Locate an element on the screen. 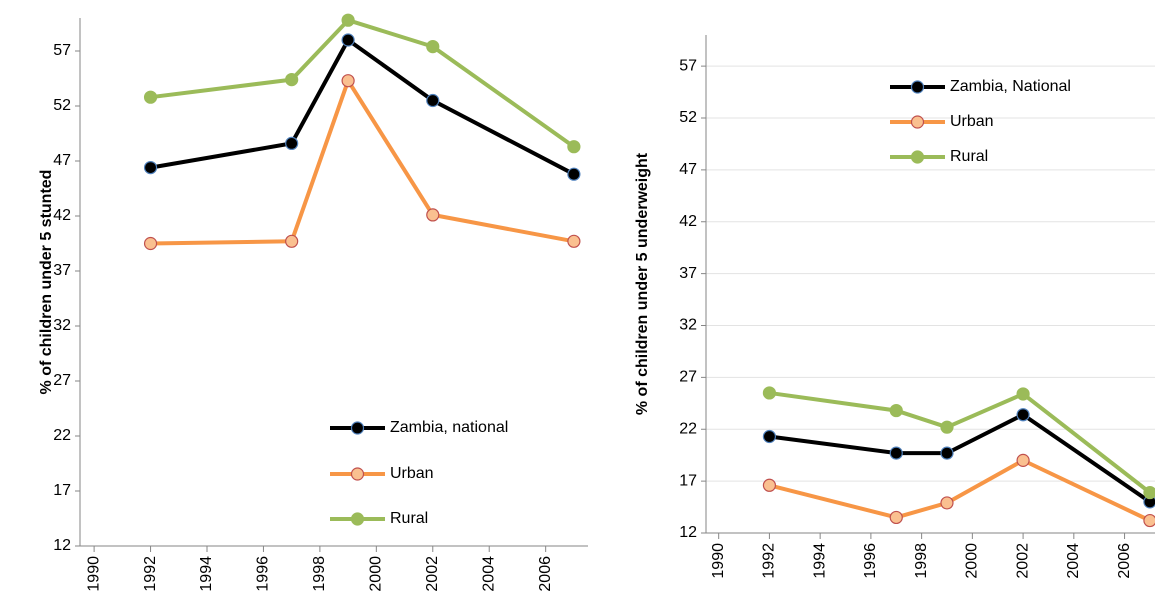 This screenshot has width=1155, height=608. y-axis-label: % of children under 5 underweight is located at coordinates (642, 283).